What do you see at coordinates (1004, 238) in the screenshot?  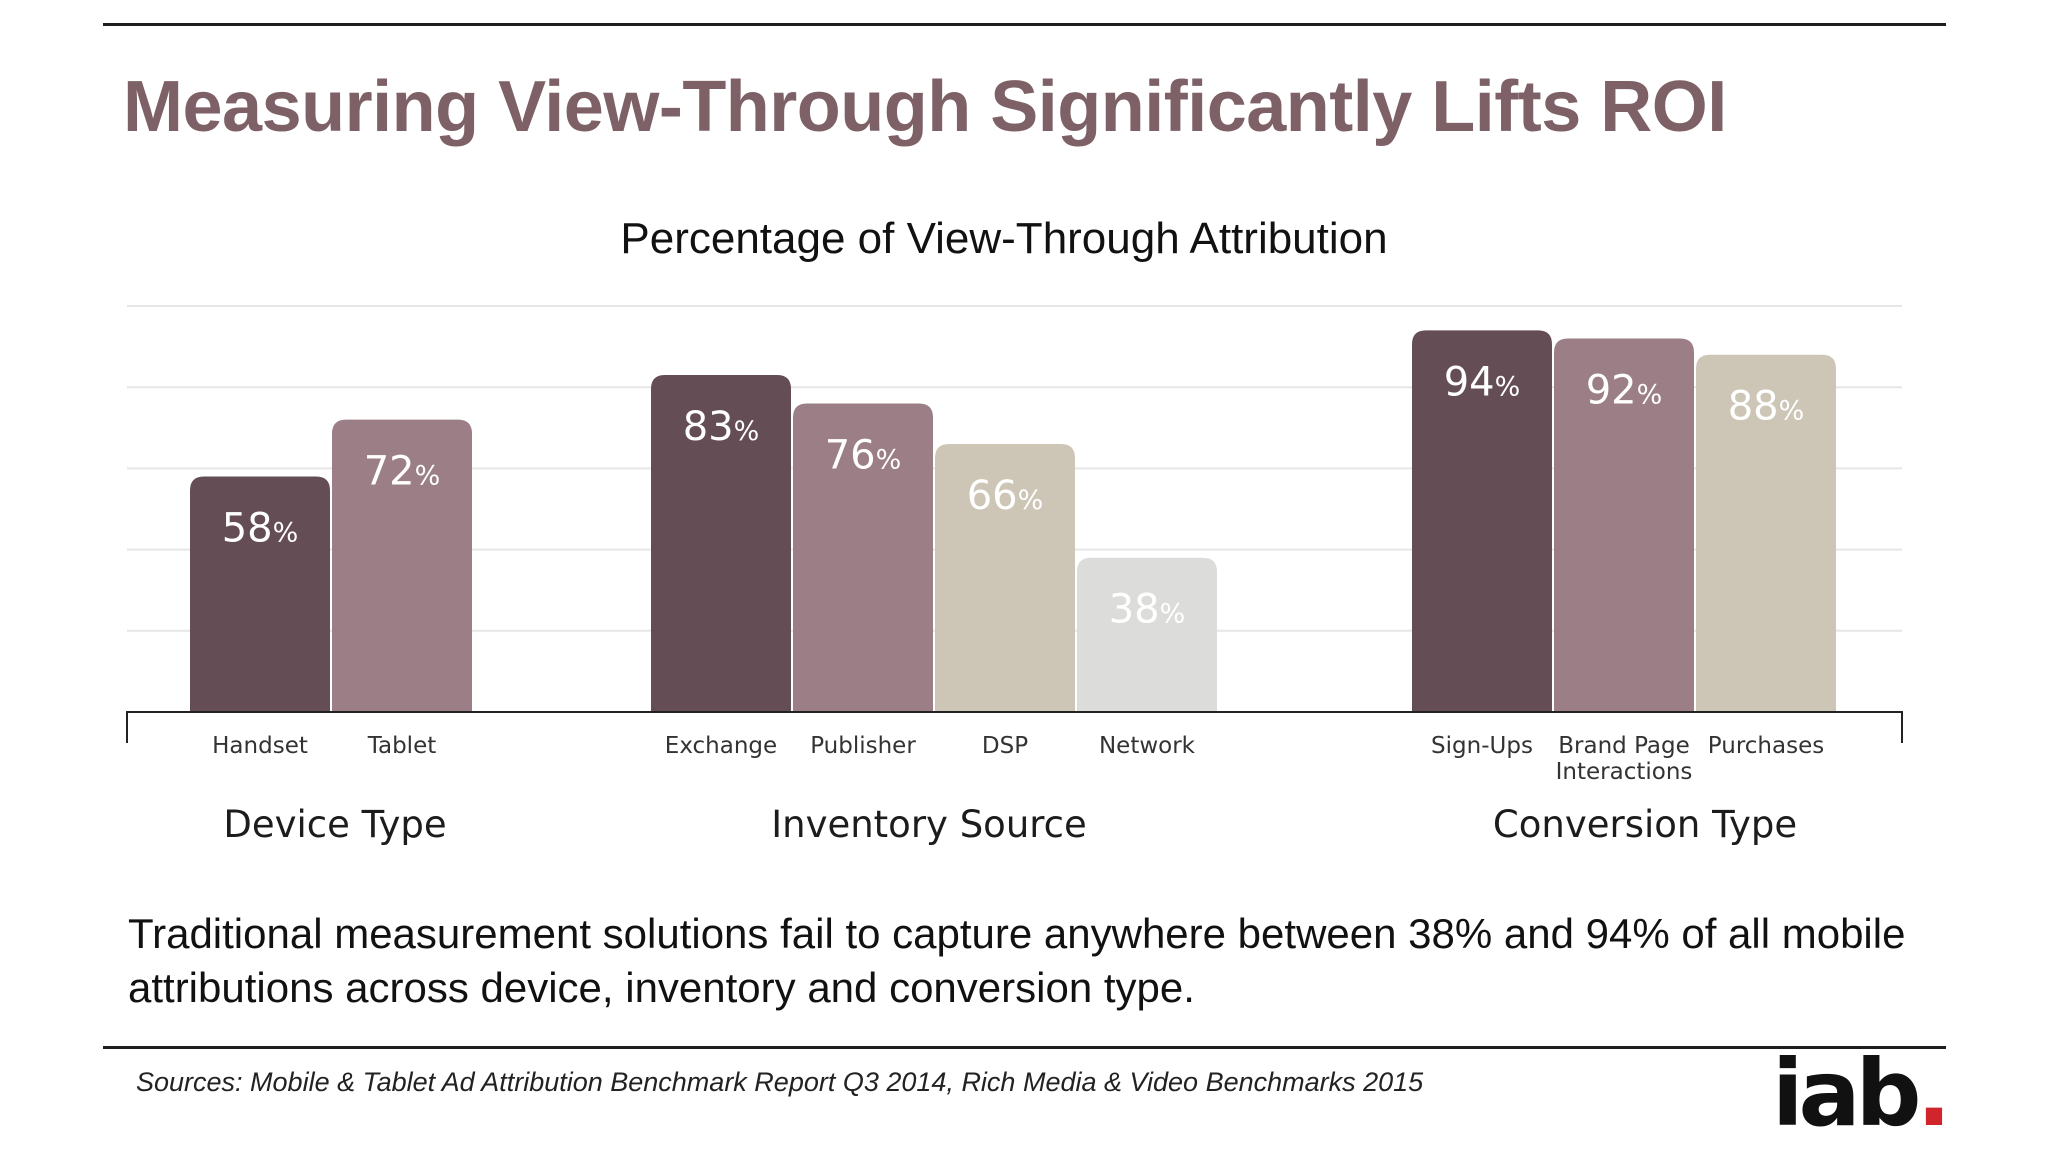 I see `chart-title: Percentage of View-Through Attribution` at bounding box center [1004, 238].